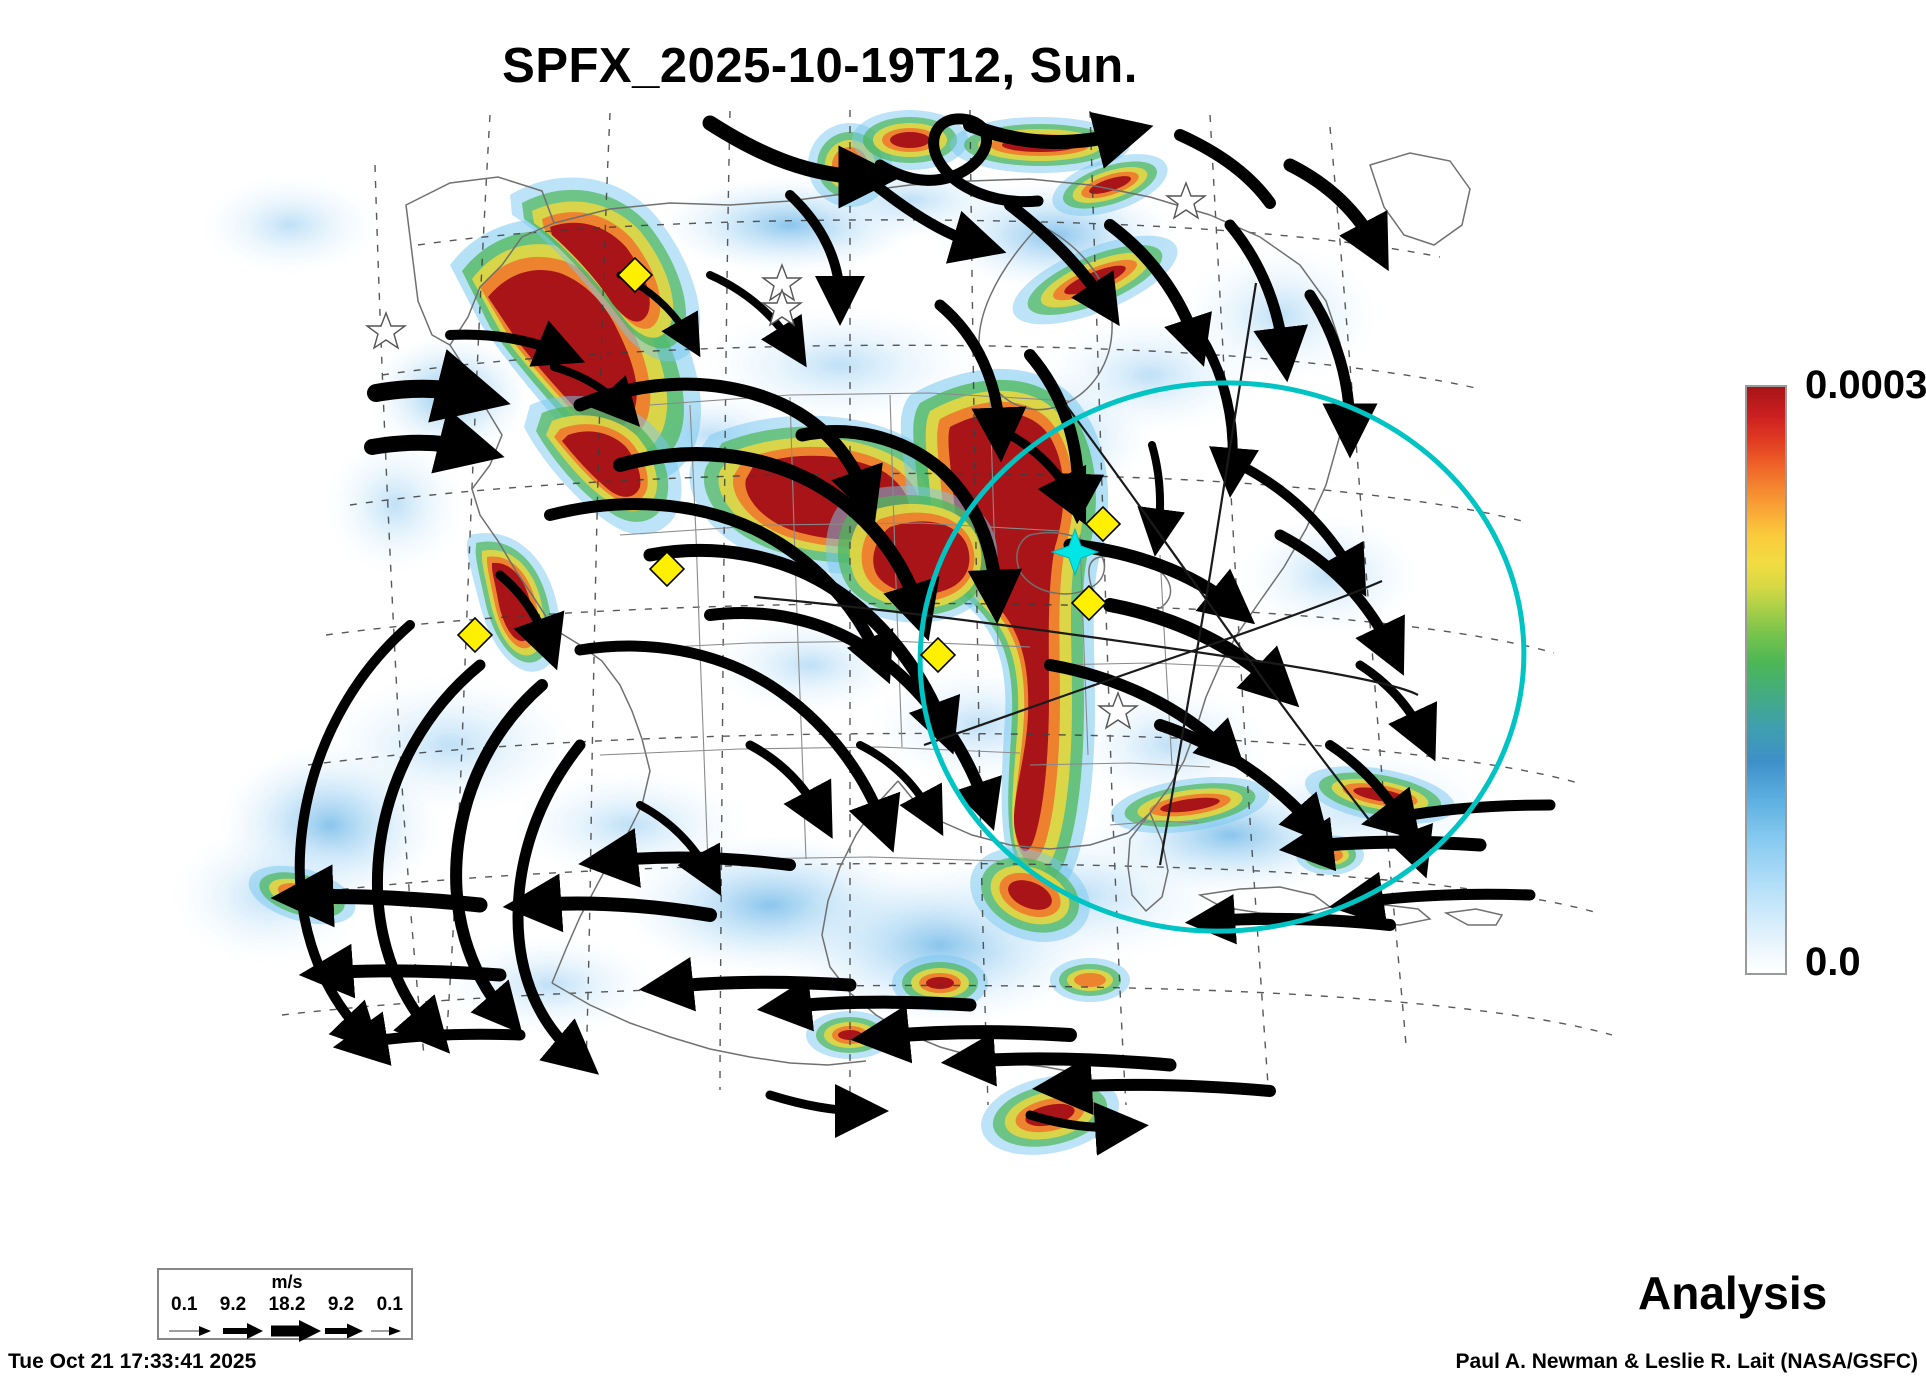 The image size is (1926, 1394). Describe the element at coordinates (389, 1304) in the screenshot. I see `wind-legend-value-5: 0.1` at that location.